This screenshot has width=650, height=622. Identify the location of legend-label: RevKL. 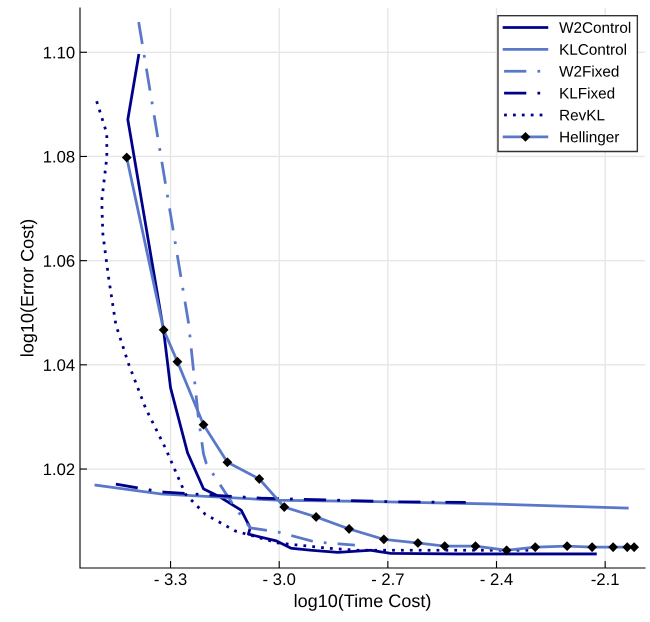
(582, 115).